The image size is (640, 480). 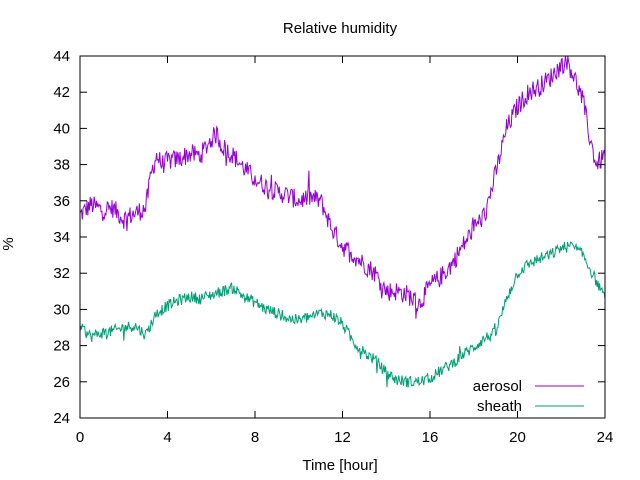 What do you see at coordinates (255, 437) in the screenshot?
I see `x-tick-label: 8` at bounding box center [255, 437].